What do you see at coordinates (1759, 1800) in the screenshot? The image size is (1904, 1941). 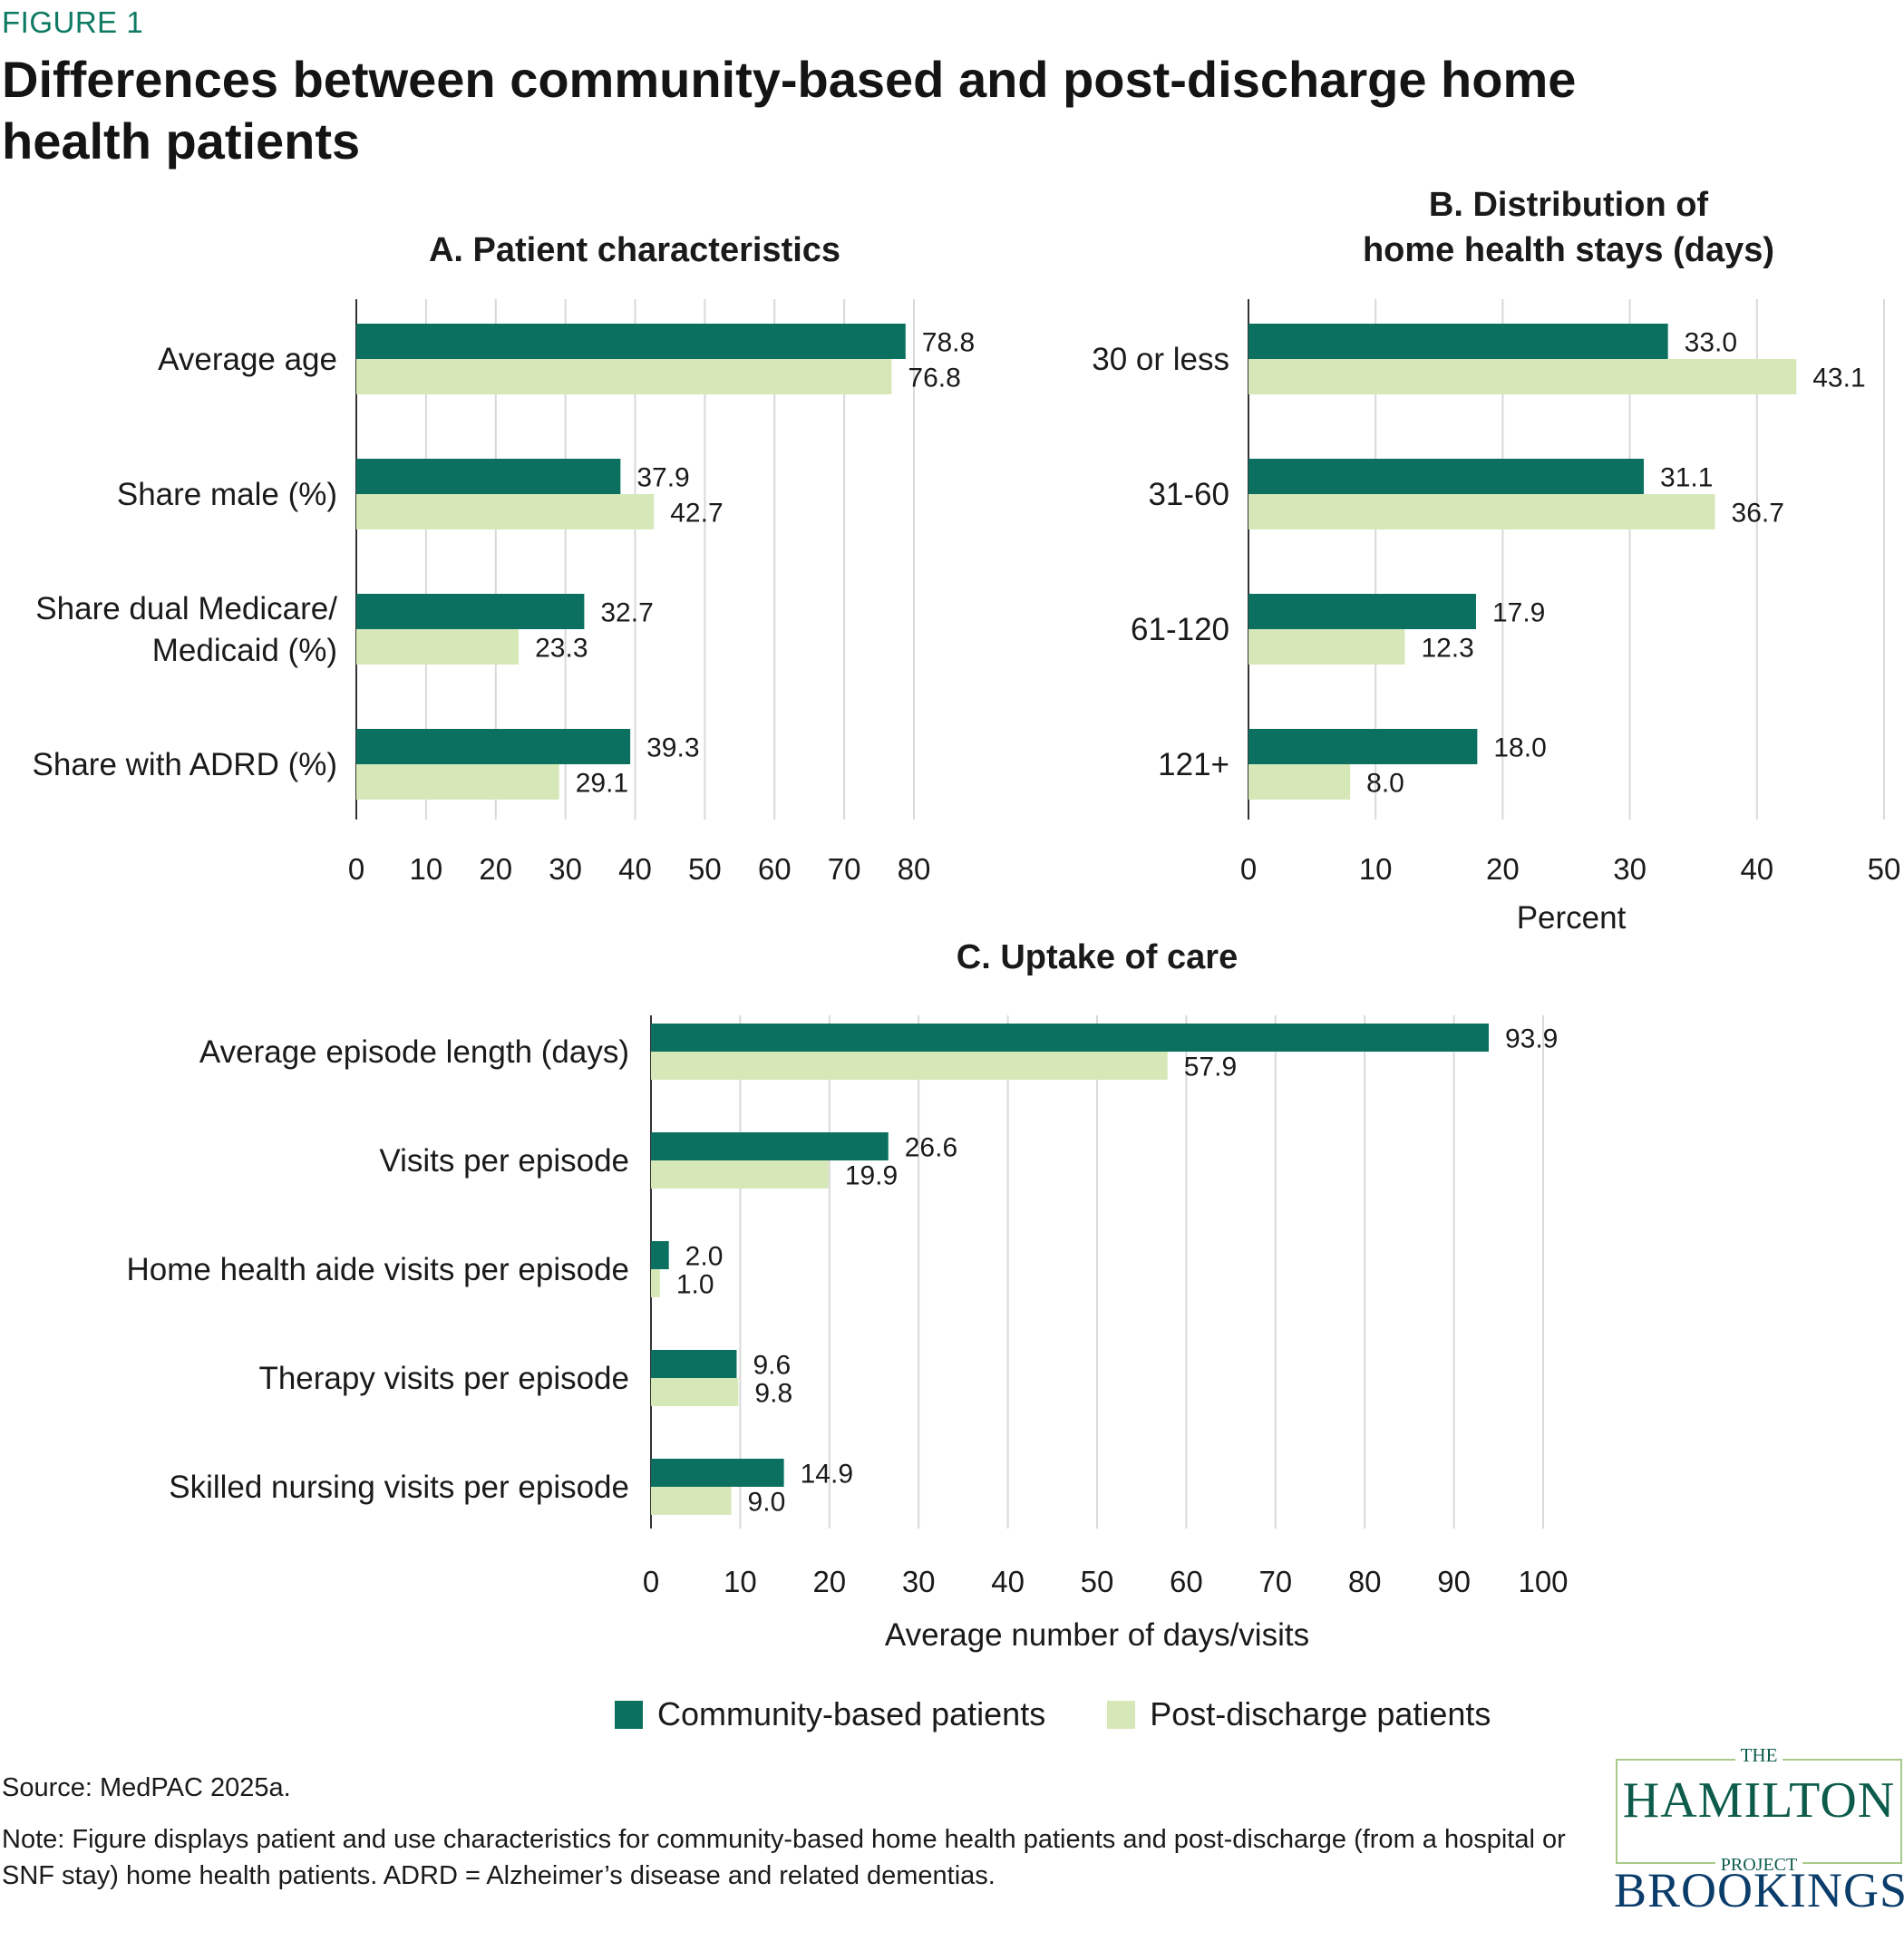 I see `hamilton-logo-name: HAMILTON` at bounding box center [1759, 1800].